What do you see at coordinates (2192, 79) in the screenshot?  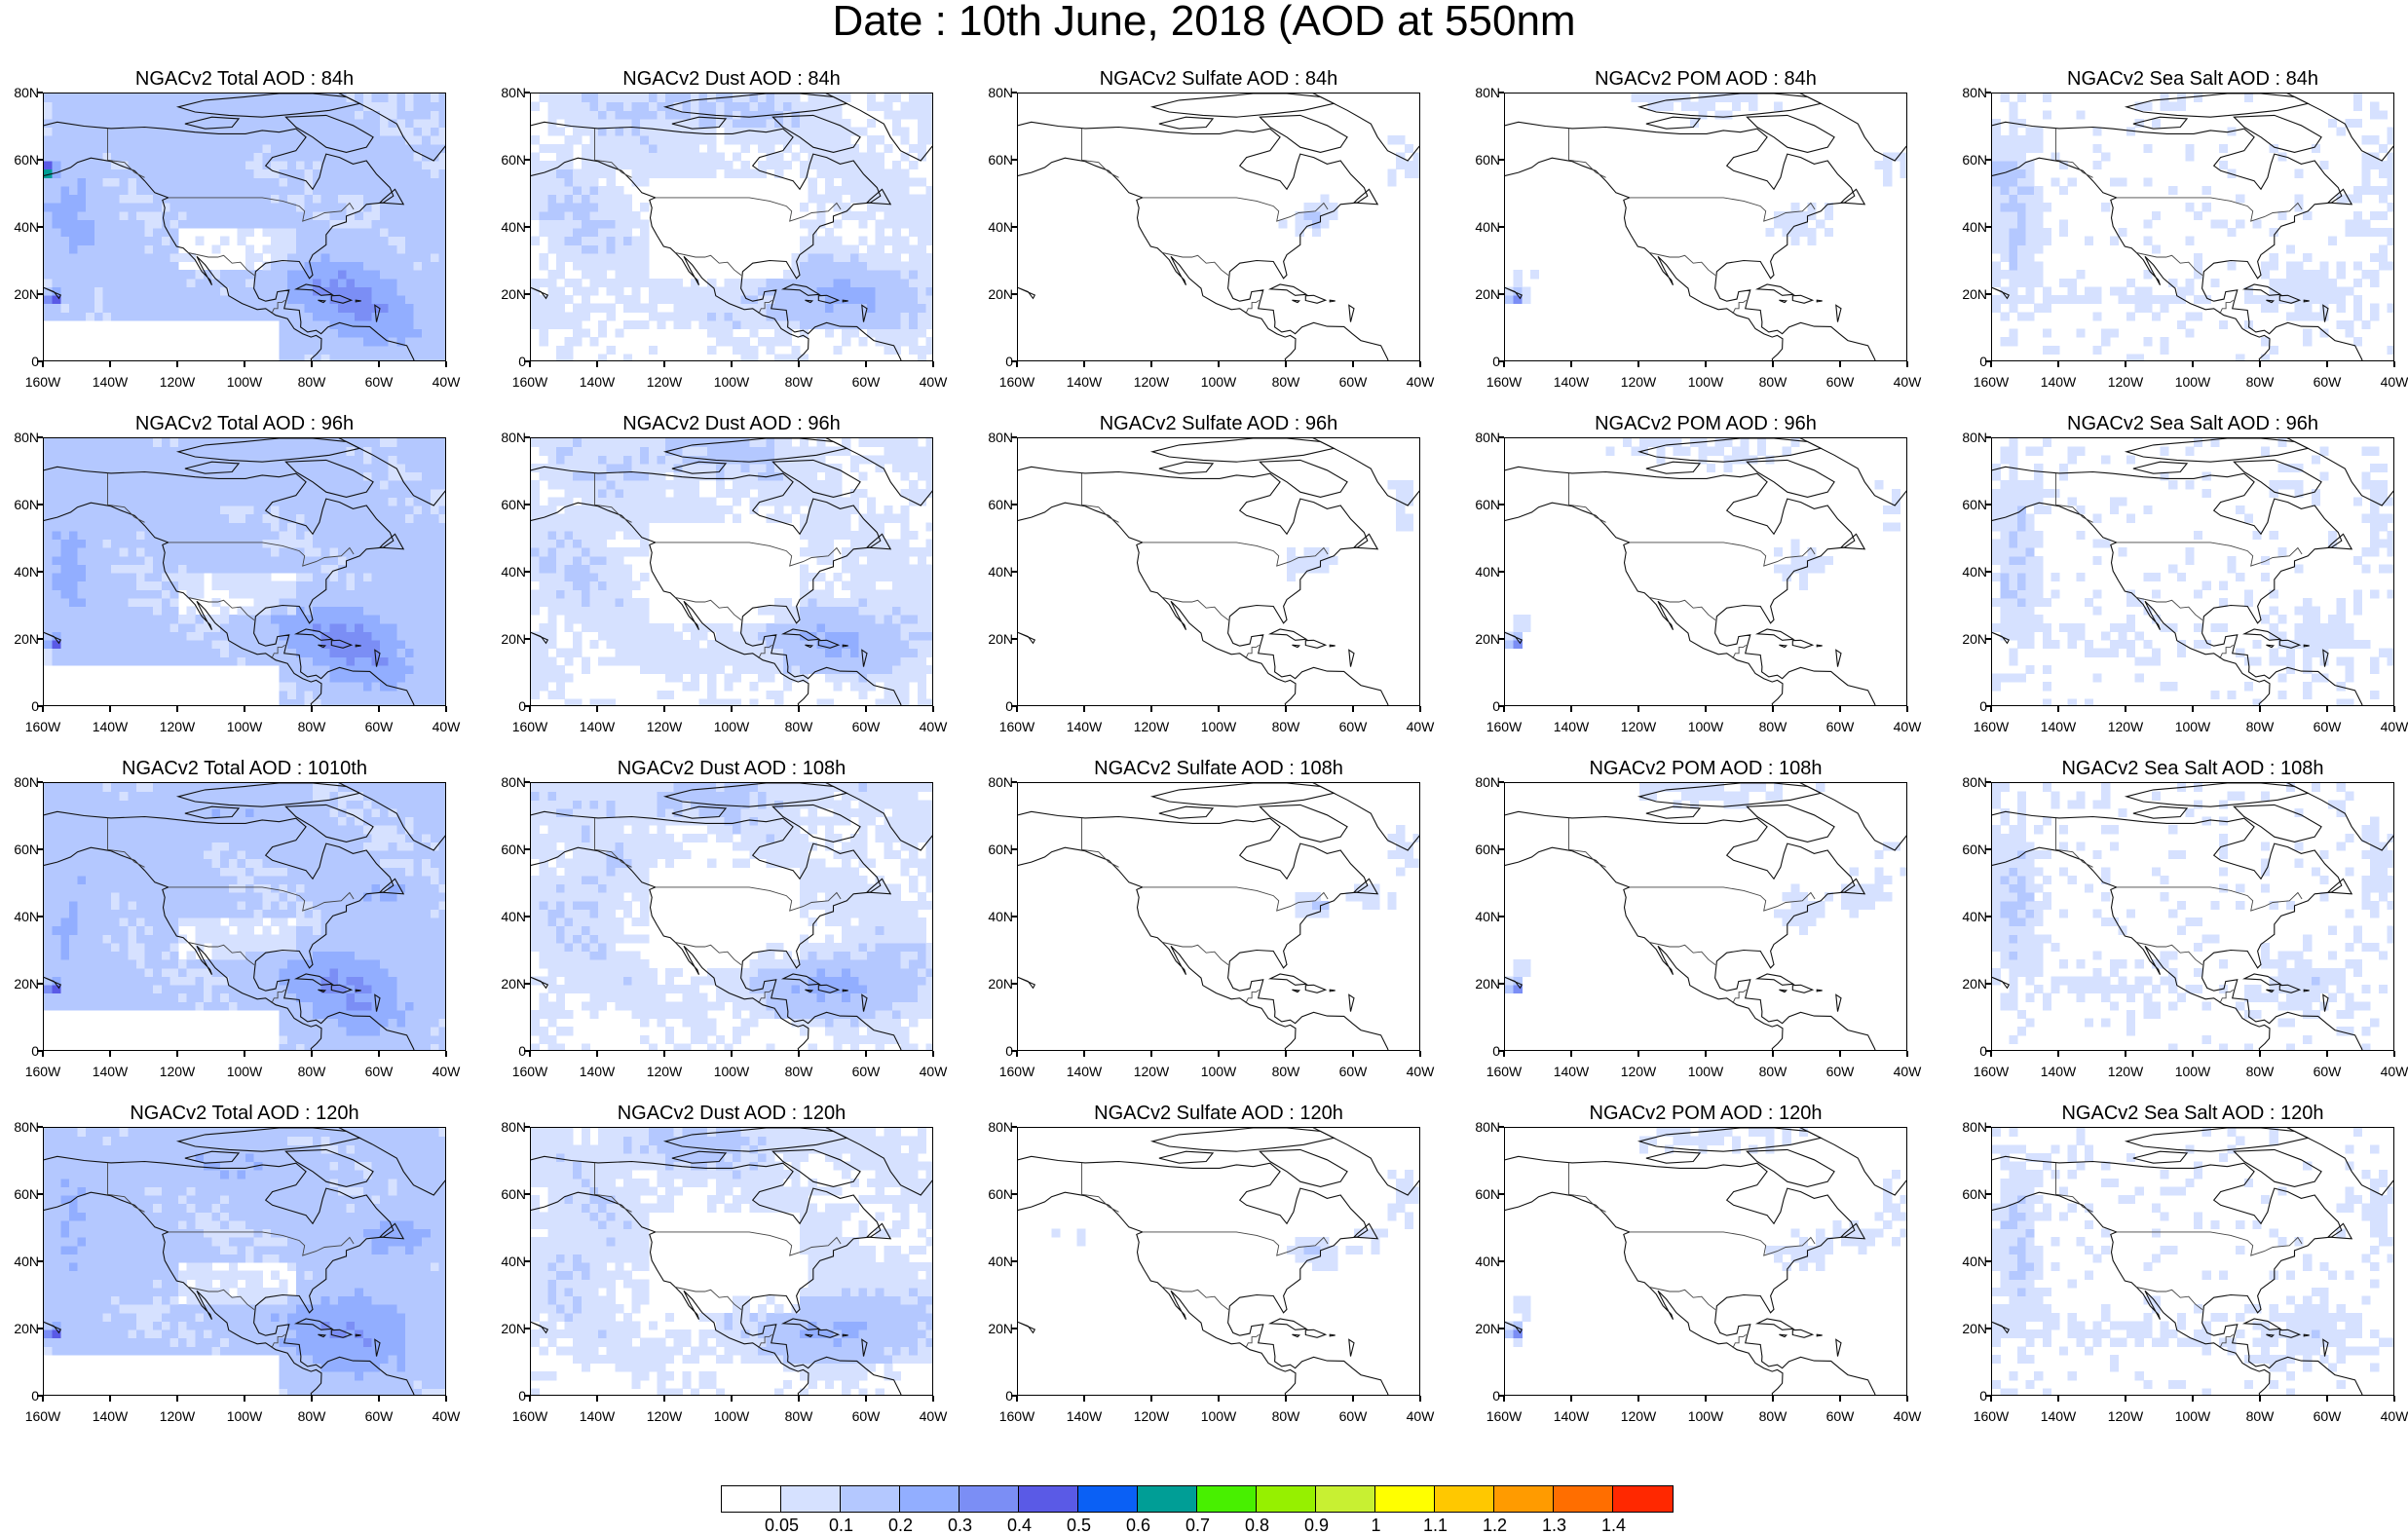 I see `panel-title: NGACv2 Sea Salt AOD : 84h` at bounding box center [2192, 79].